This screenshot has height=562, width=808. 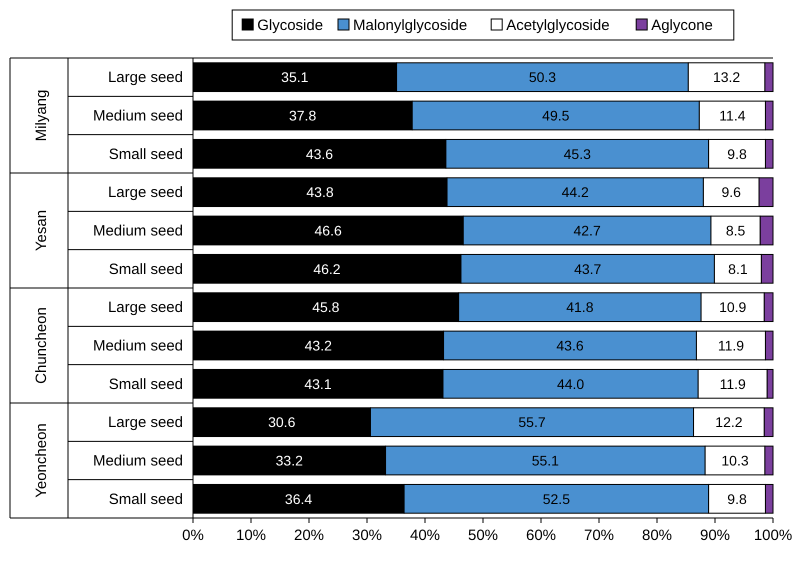 I want to click on data-label: 43.2, so click(x=318, y=346).